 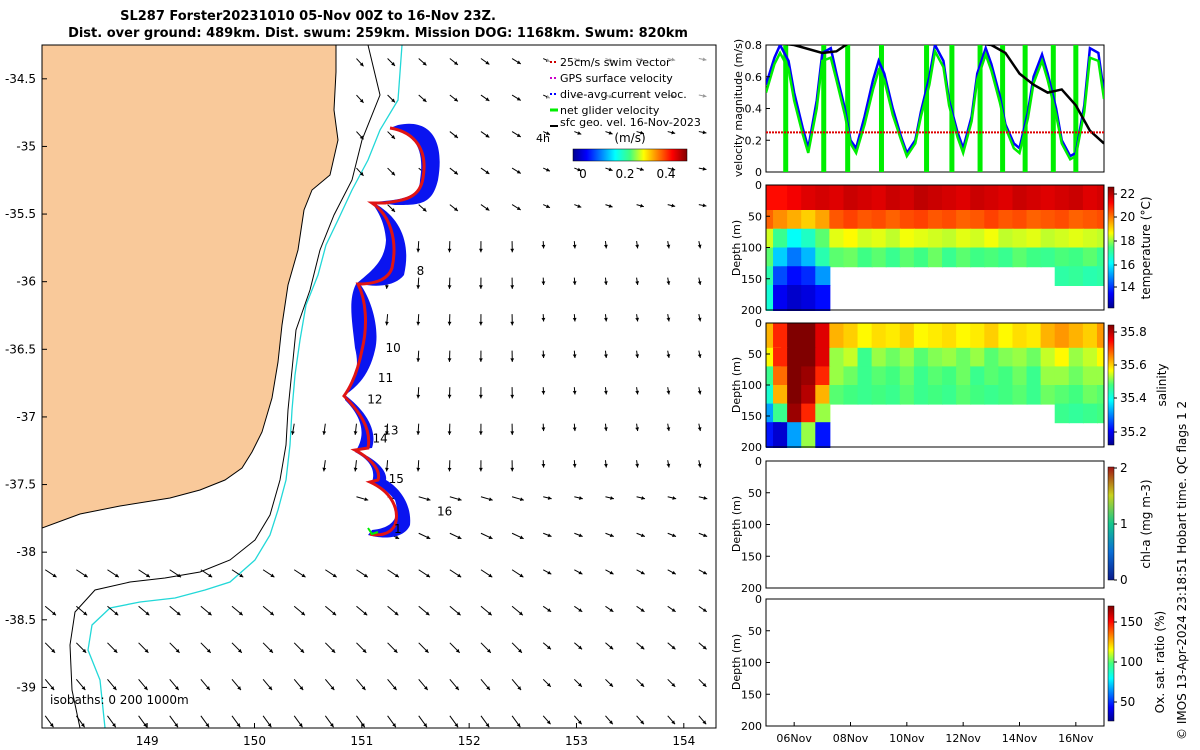 I want to click on depth-tick-label: 200, so click(x=751, y=447).